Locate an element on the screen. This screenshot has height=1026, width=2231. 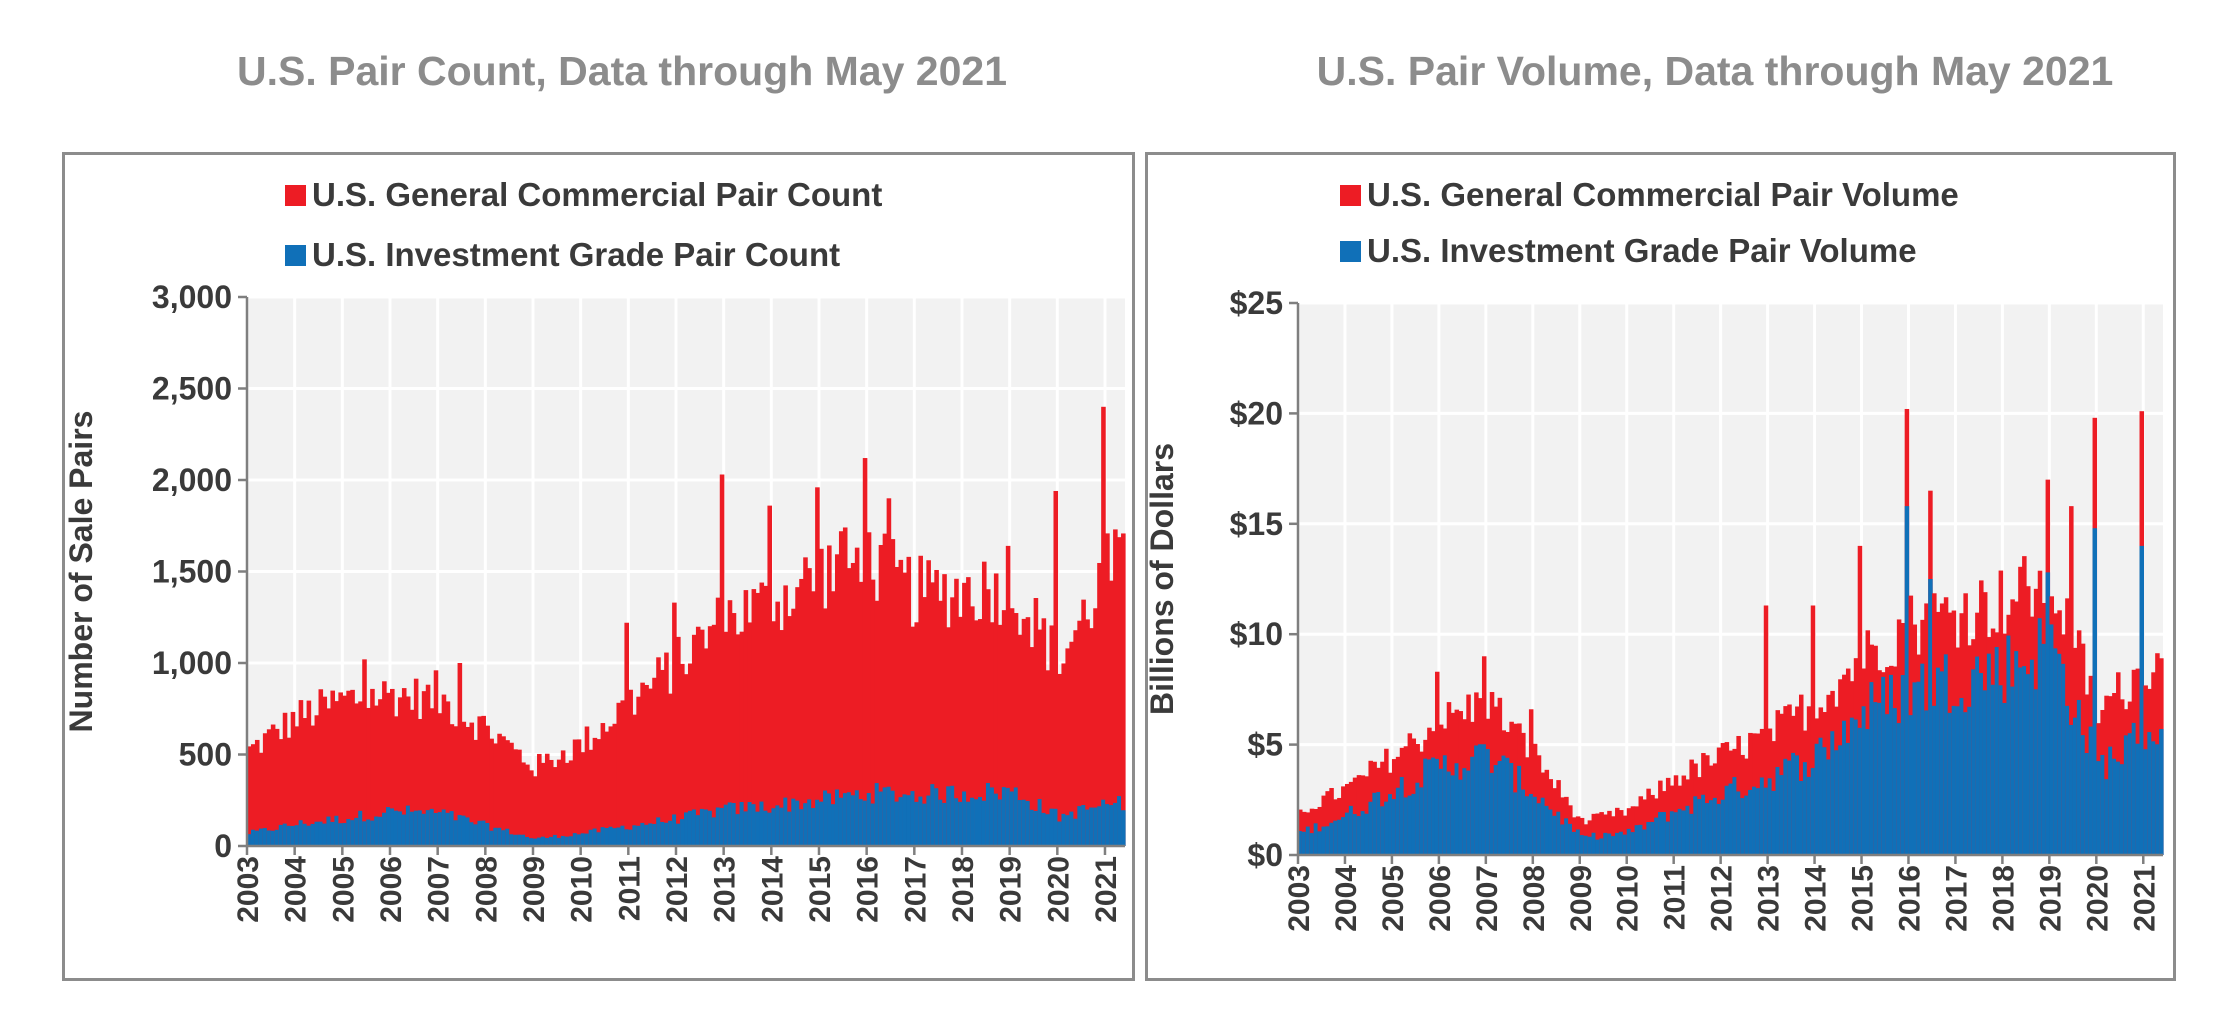
x-tick-label: 2003 is located at coordinates (1299, 898).